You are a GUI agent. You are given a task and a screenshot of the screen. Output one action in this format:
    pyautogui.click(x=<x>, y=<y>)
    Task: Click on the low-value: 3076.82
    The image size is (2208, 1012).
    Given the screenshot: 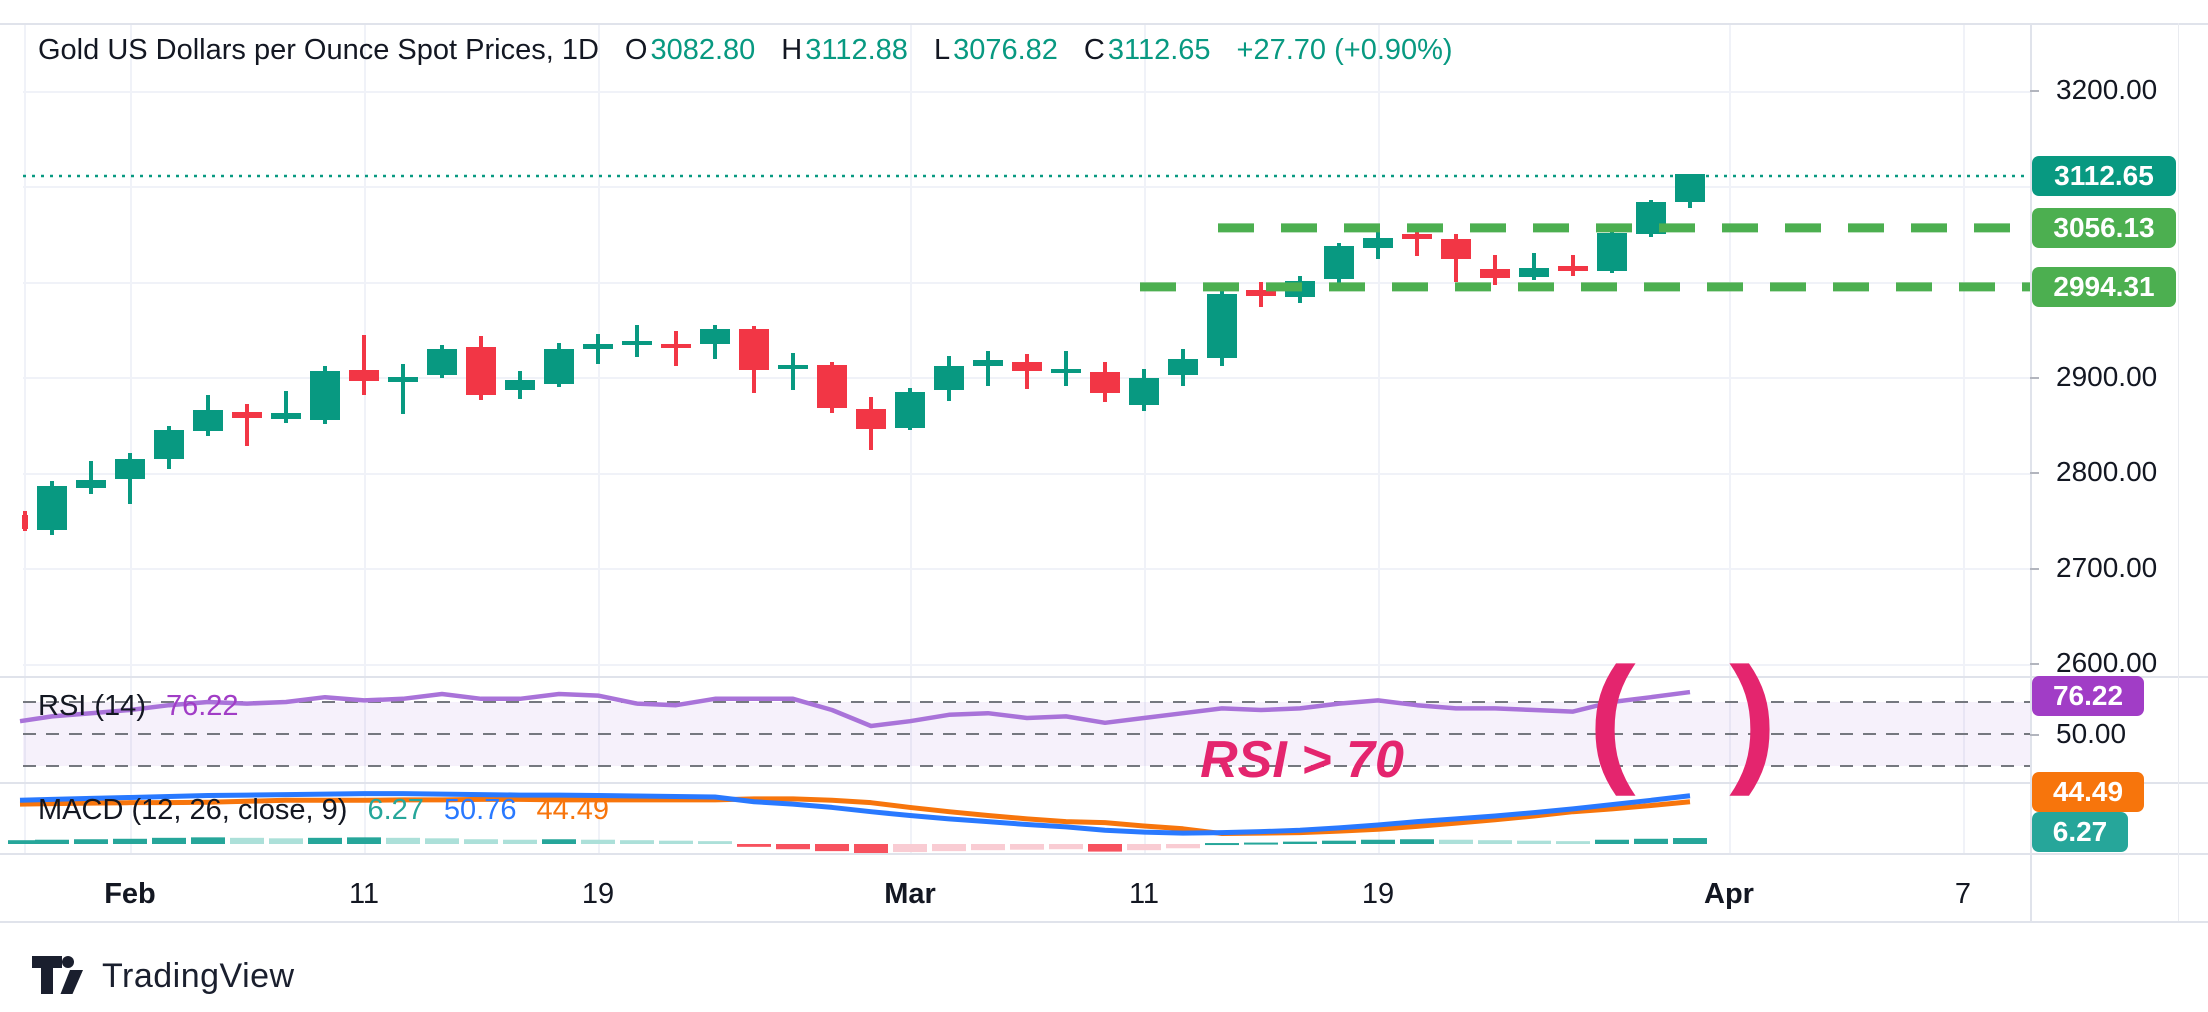 What is the action you would take?
    pyautogui.click(x=1005, y=50)
    